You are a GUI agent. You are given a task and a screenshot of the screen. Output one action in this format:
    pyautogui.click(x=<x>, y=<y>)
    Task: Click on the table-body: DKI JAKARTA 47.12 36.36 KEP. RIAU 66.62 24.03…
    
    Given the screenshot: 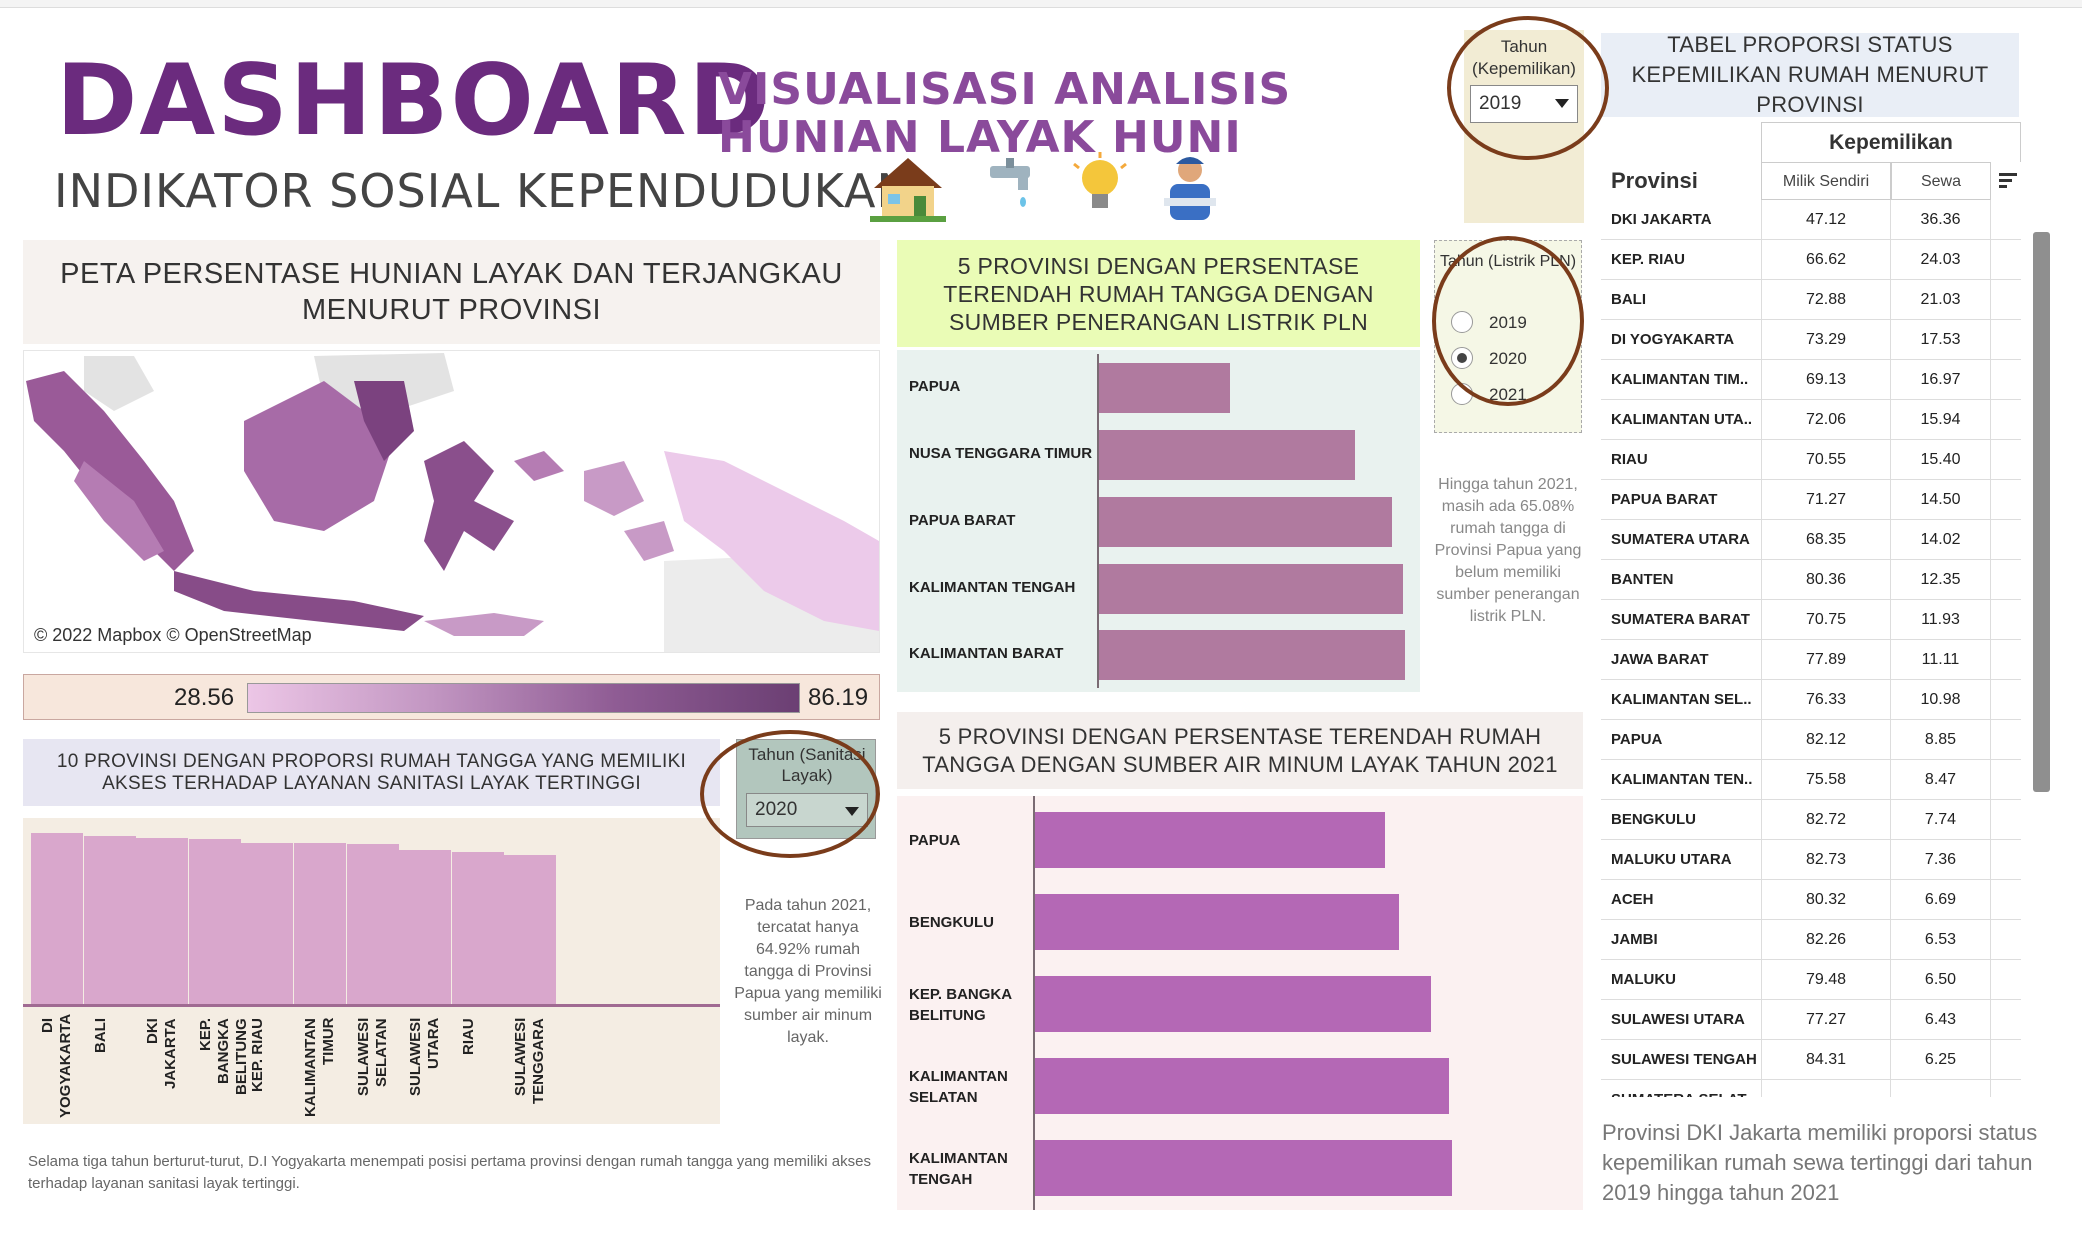 What is the action you would take?
    pyautogui.click(x=1811, y=648)
    